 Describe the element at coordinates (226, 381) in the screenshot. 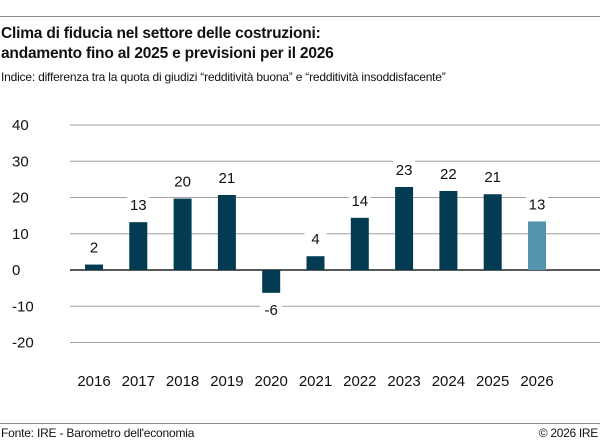

I see `x-tick-label: 2019` at that location.